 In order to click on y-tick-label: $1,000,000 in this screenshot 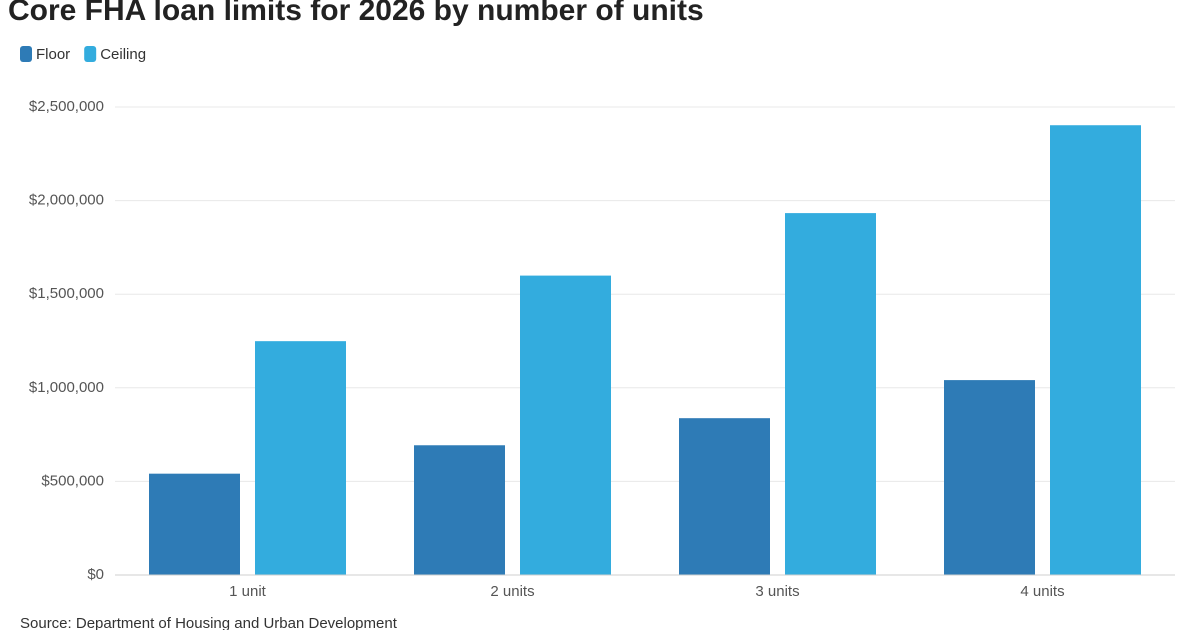, I will do `click(66, 387)`.